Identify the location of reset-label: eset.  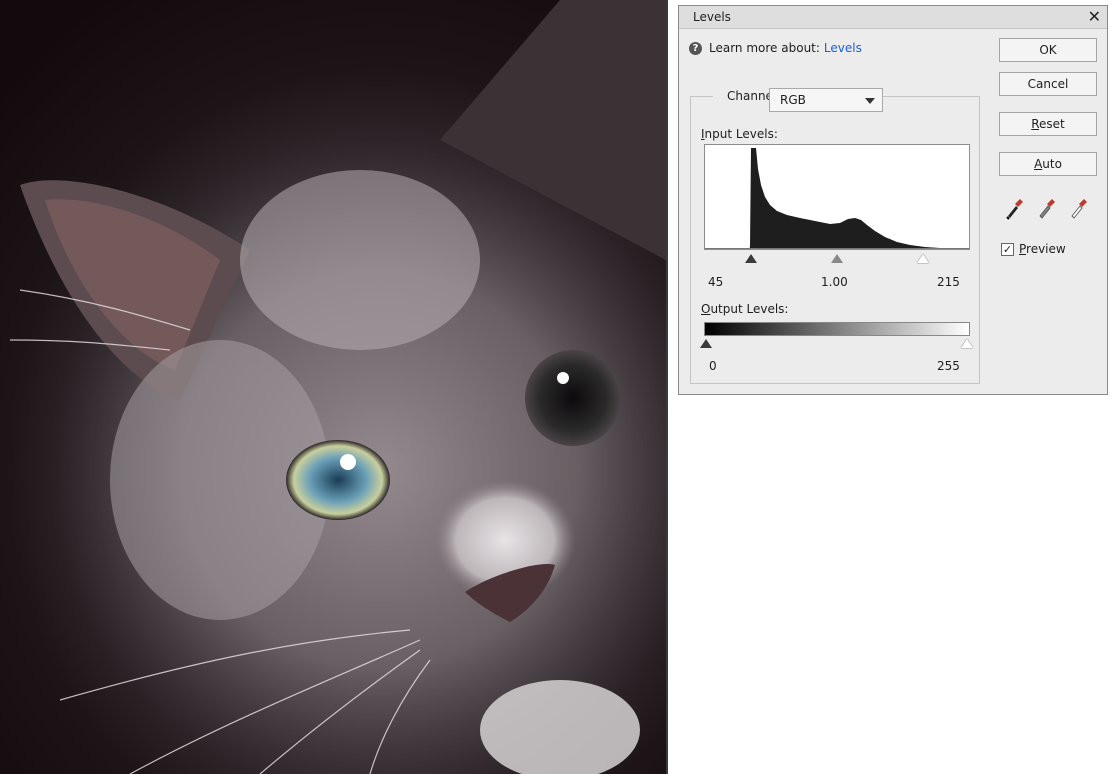
(1052, 124).